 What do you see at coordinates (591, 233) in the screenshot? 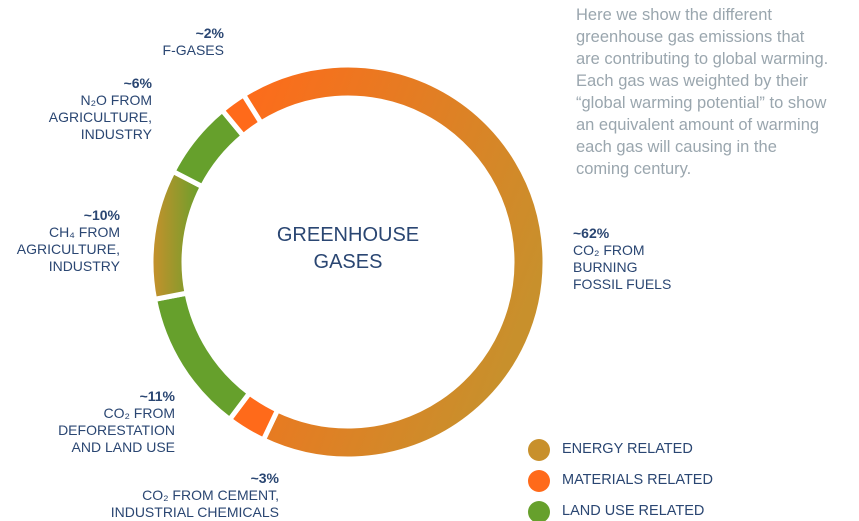
I see `value-label: ~62%` at bounding box center [591, 233].